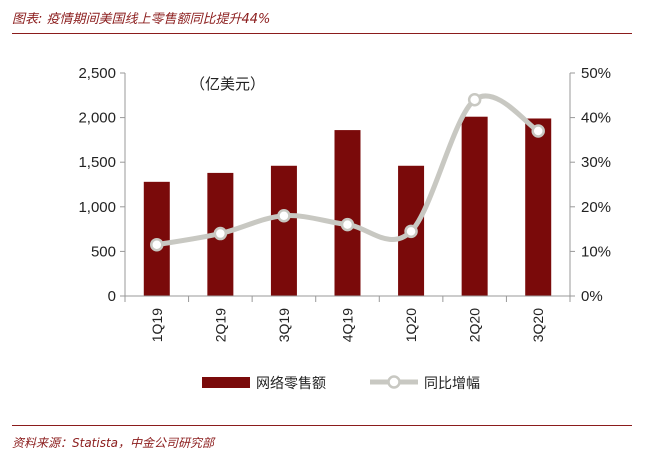  Describe the element at coordinates (103, 251) in the screenshot. I see `y-left-tick-label: 500` at that location.